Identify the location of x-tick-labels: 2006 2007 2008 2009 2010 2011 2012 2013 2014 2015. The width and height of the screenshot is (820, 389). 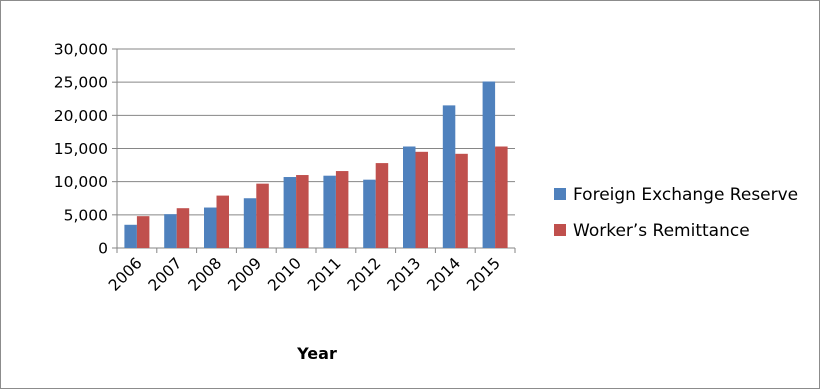
(304, 274).